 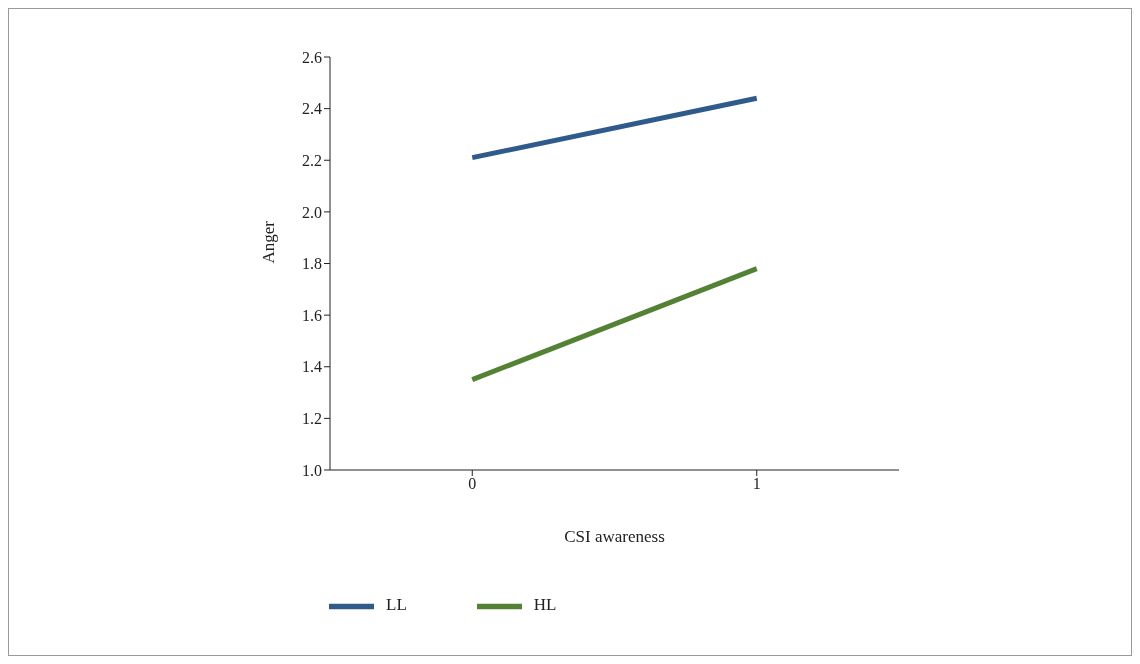 What do you see at coordinates (472, 484) in the screenshot?
I see `x-tick-label: 0` at bounding box center [472, 484].